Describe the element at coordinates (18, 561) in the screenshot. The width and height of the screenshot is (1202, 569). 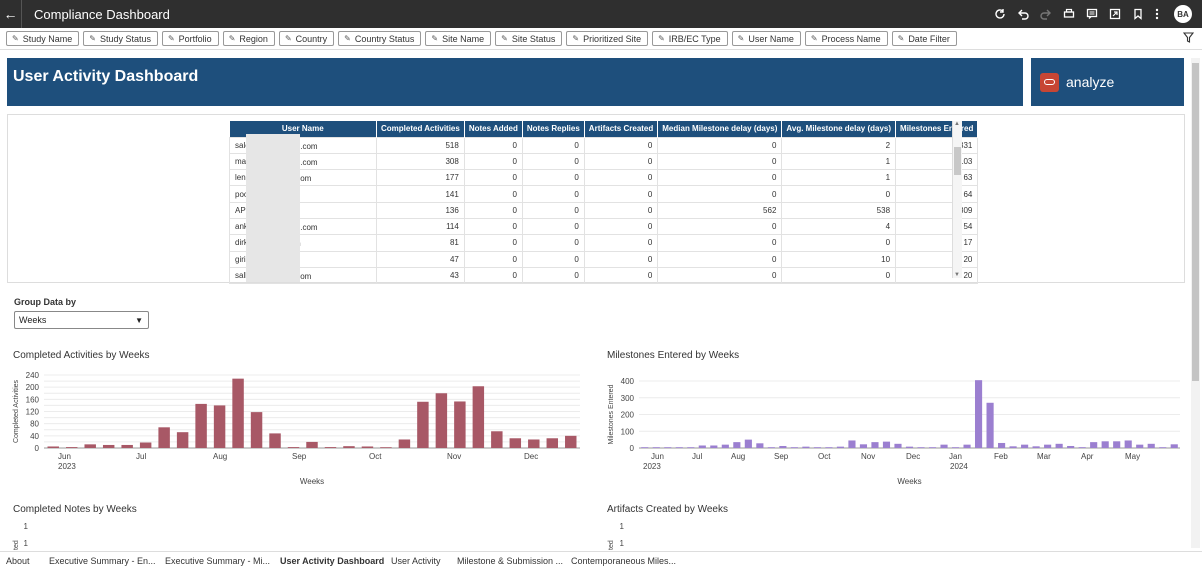
I see `tab-about: About` at that location.